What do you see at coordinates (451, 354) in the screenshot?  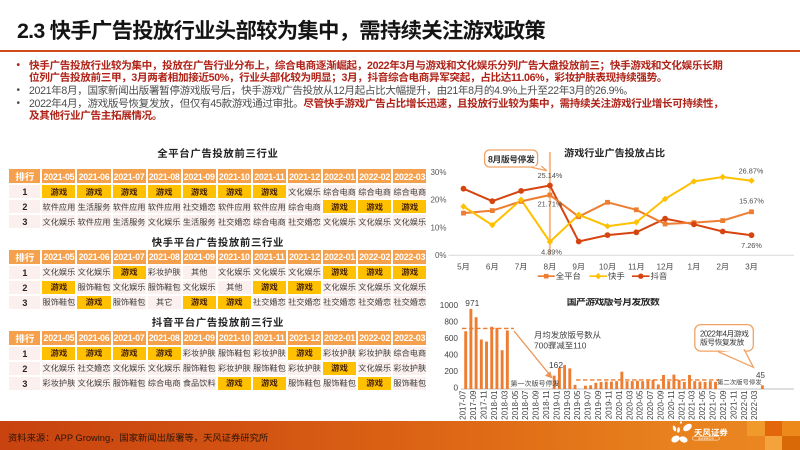 I see `svg-text: 400` at bounding box center [451, 354].